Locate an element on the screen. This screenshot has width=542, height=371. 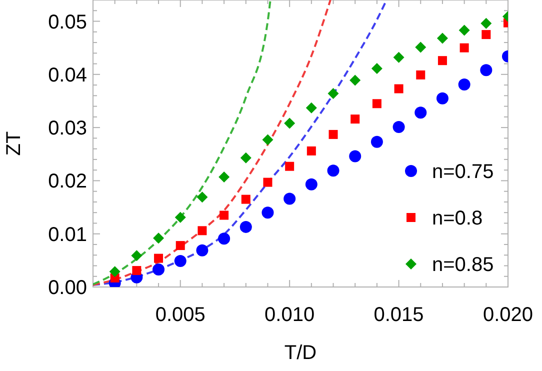
legend-label: n=0.8 is located at coordinates (457, 219).